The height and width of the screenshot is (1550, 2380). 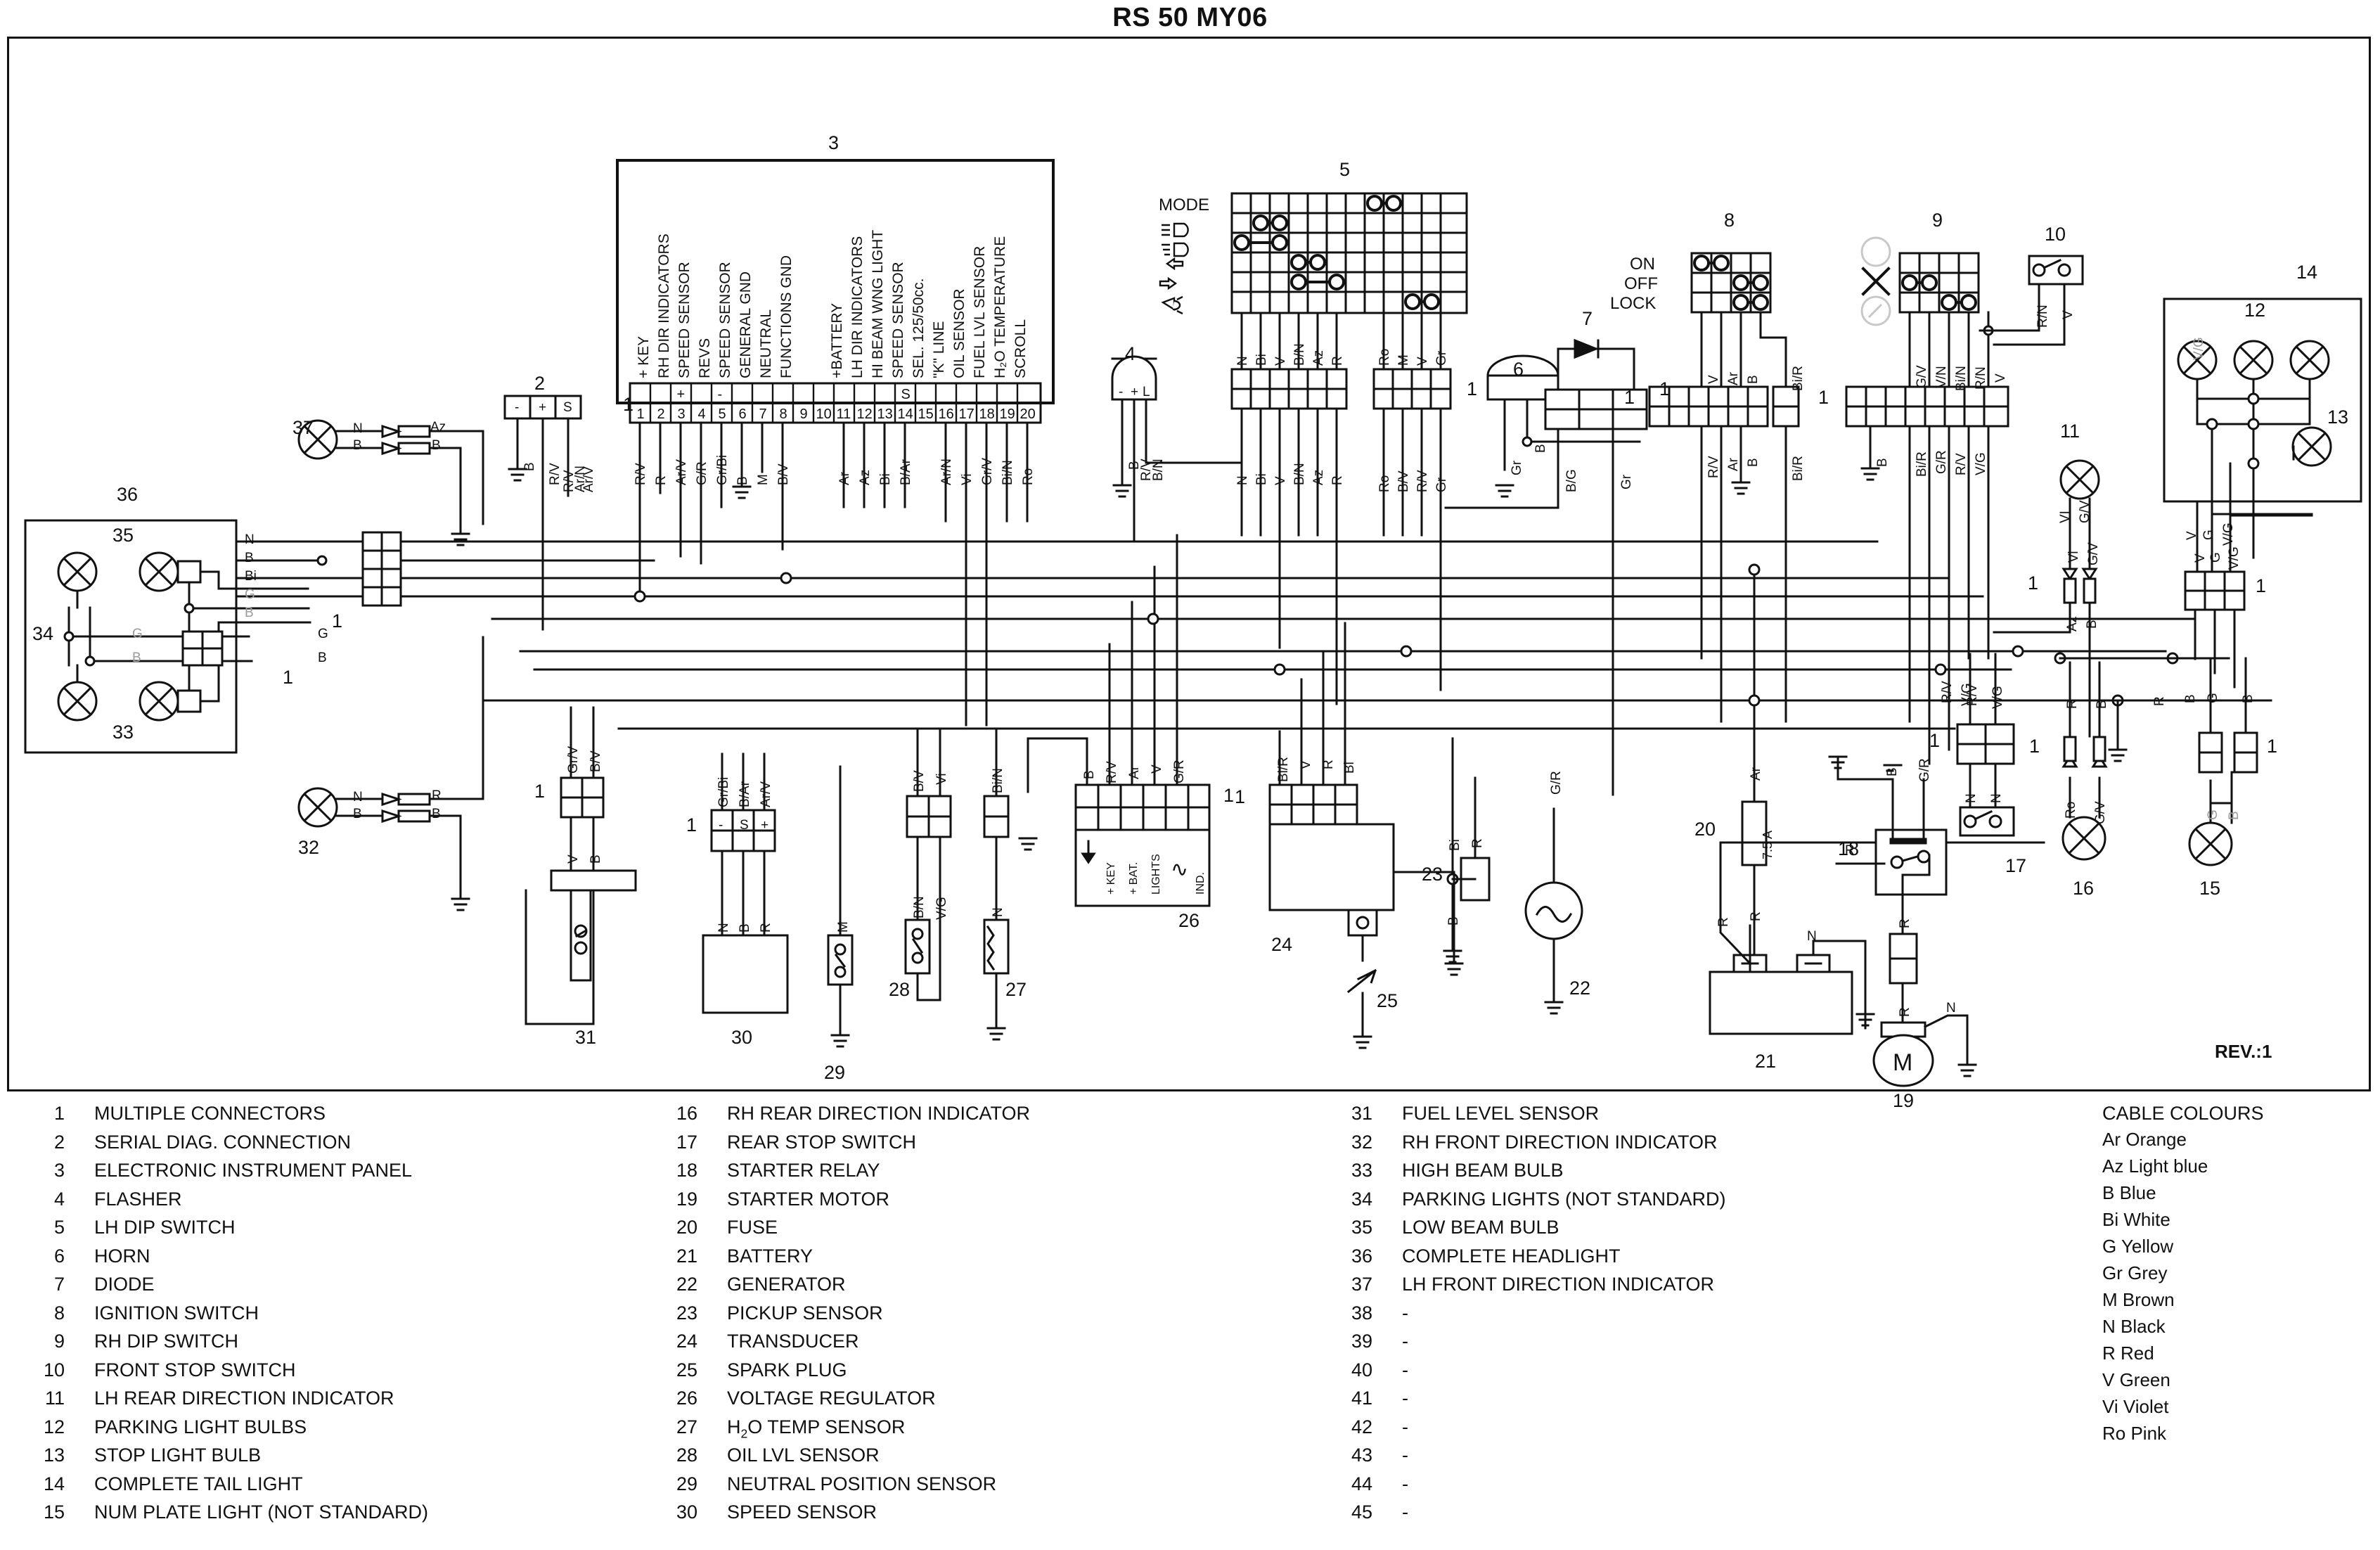 I want to click on ip-pin-7: 7, so click(x=763, y=414).